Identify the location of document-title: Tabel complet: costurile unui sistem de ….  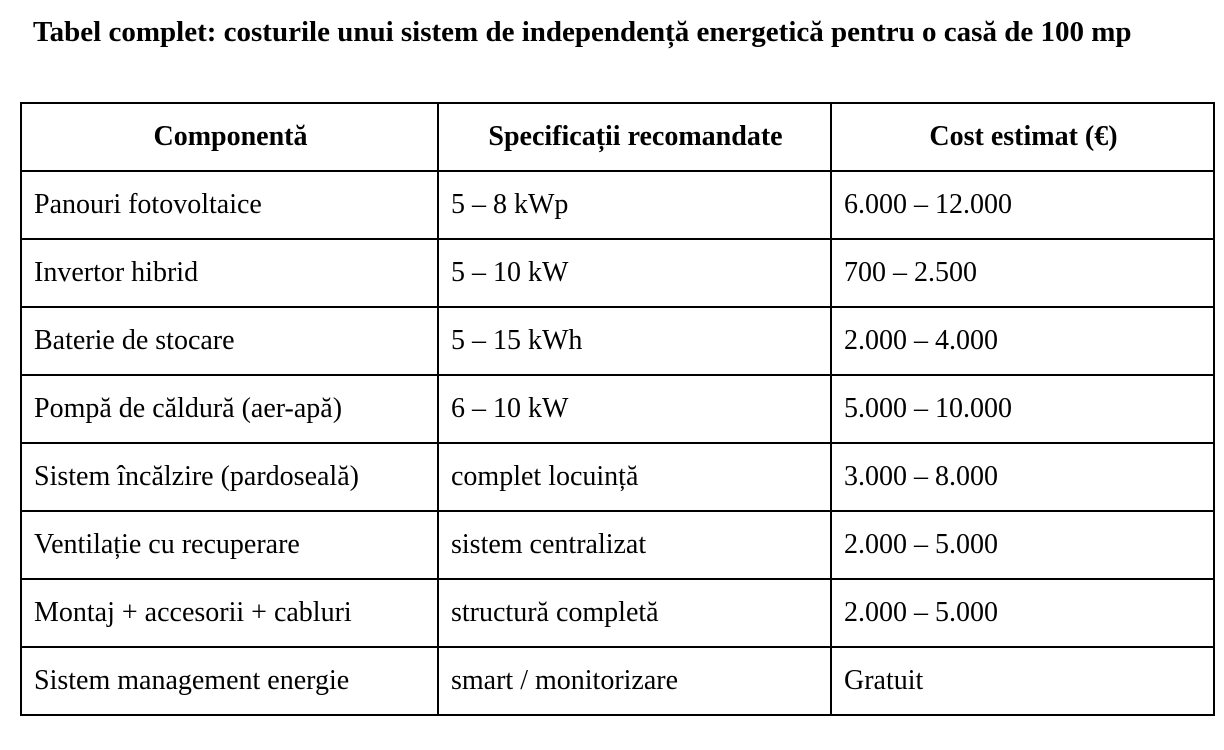
(582, 32).